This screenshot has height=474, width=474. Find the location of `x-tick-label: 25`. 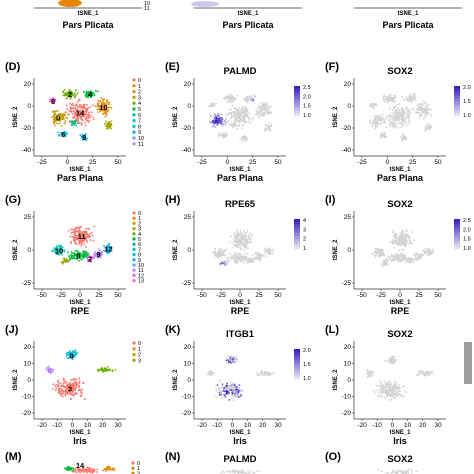

x-tick-label: 25 is located at coordinates (259, 295).